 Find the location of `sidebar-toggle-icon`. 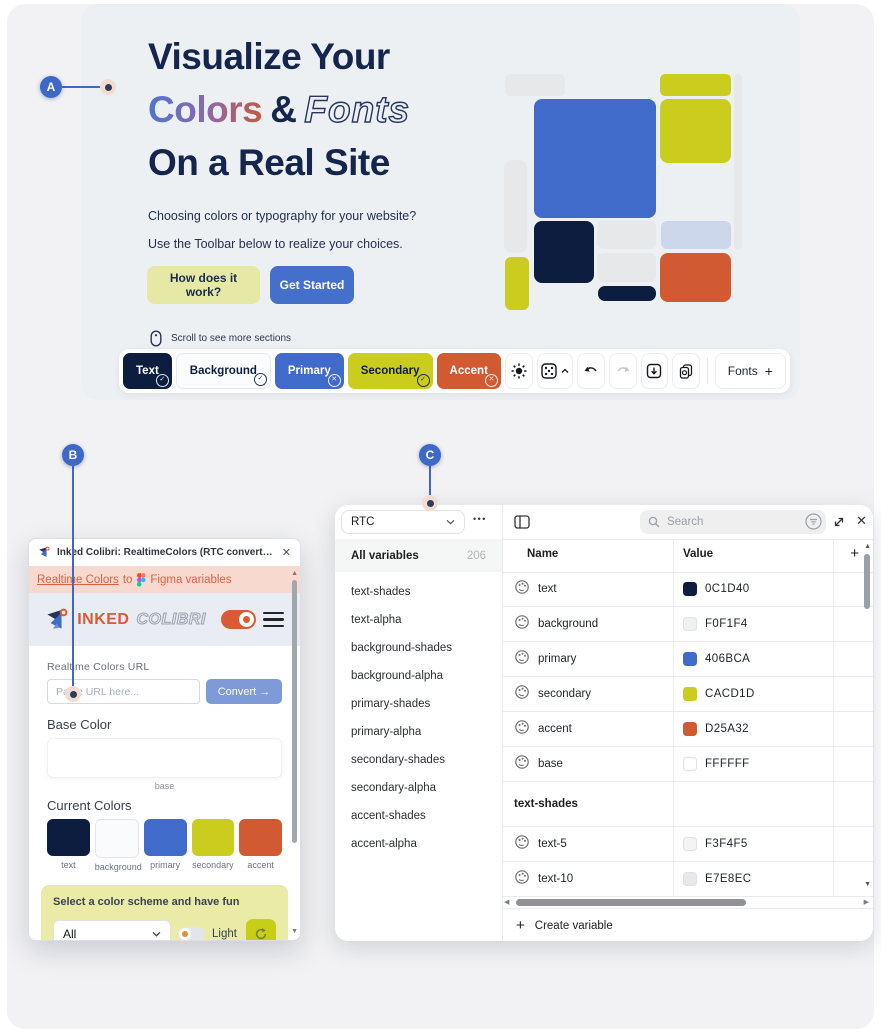

sidebar-toggle-icon is located at coordinates (522, 522).